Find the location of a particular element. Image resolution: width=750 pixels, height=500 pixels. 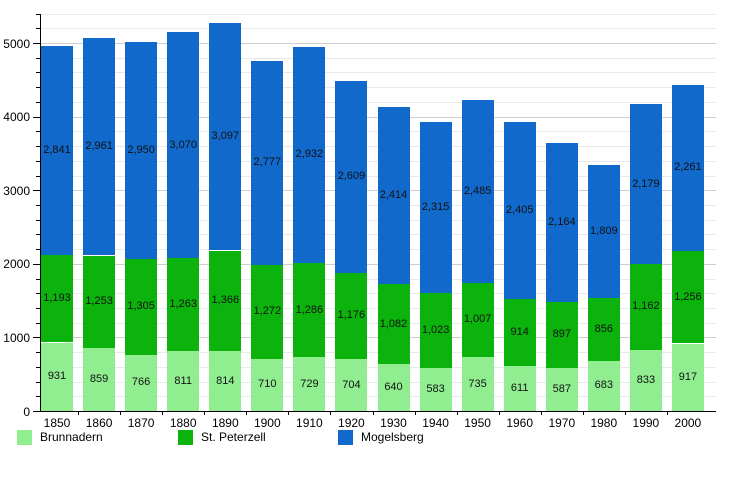

bar-1910-st-peterzell is located at coordinates (309, 310).